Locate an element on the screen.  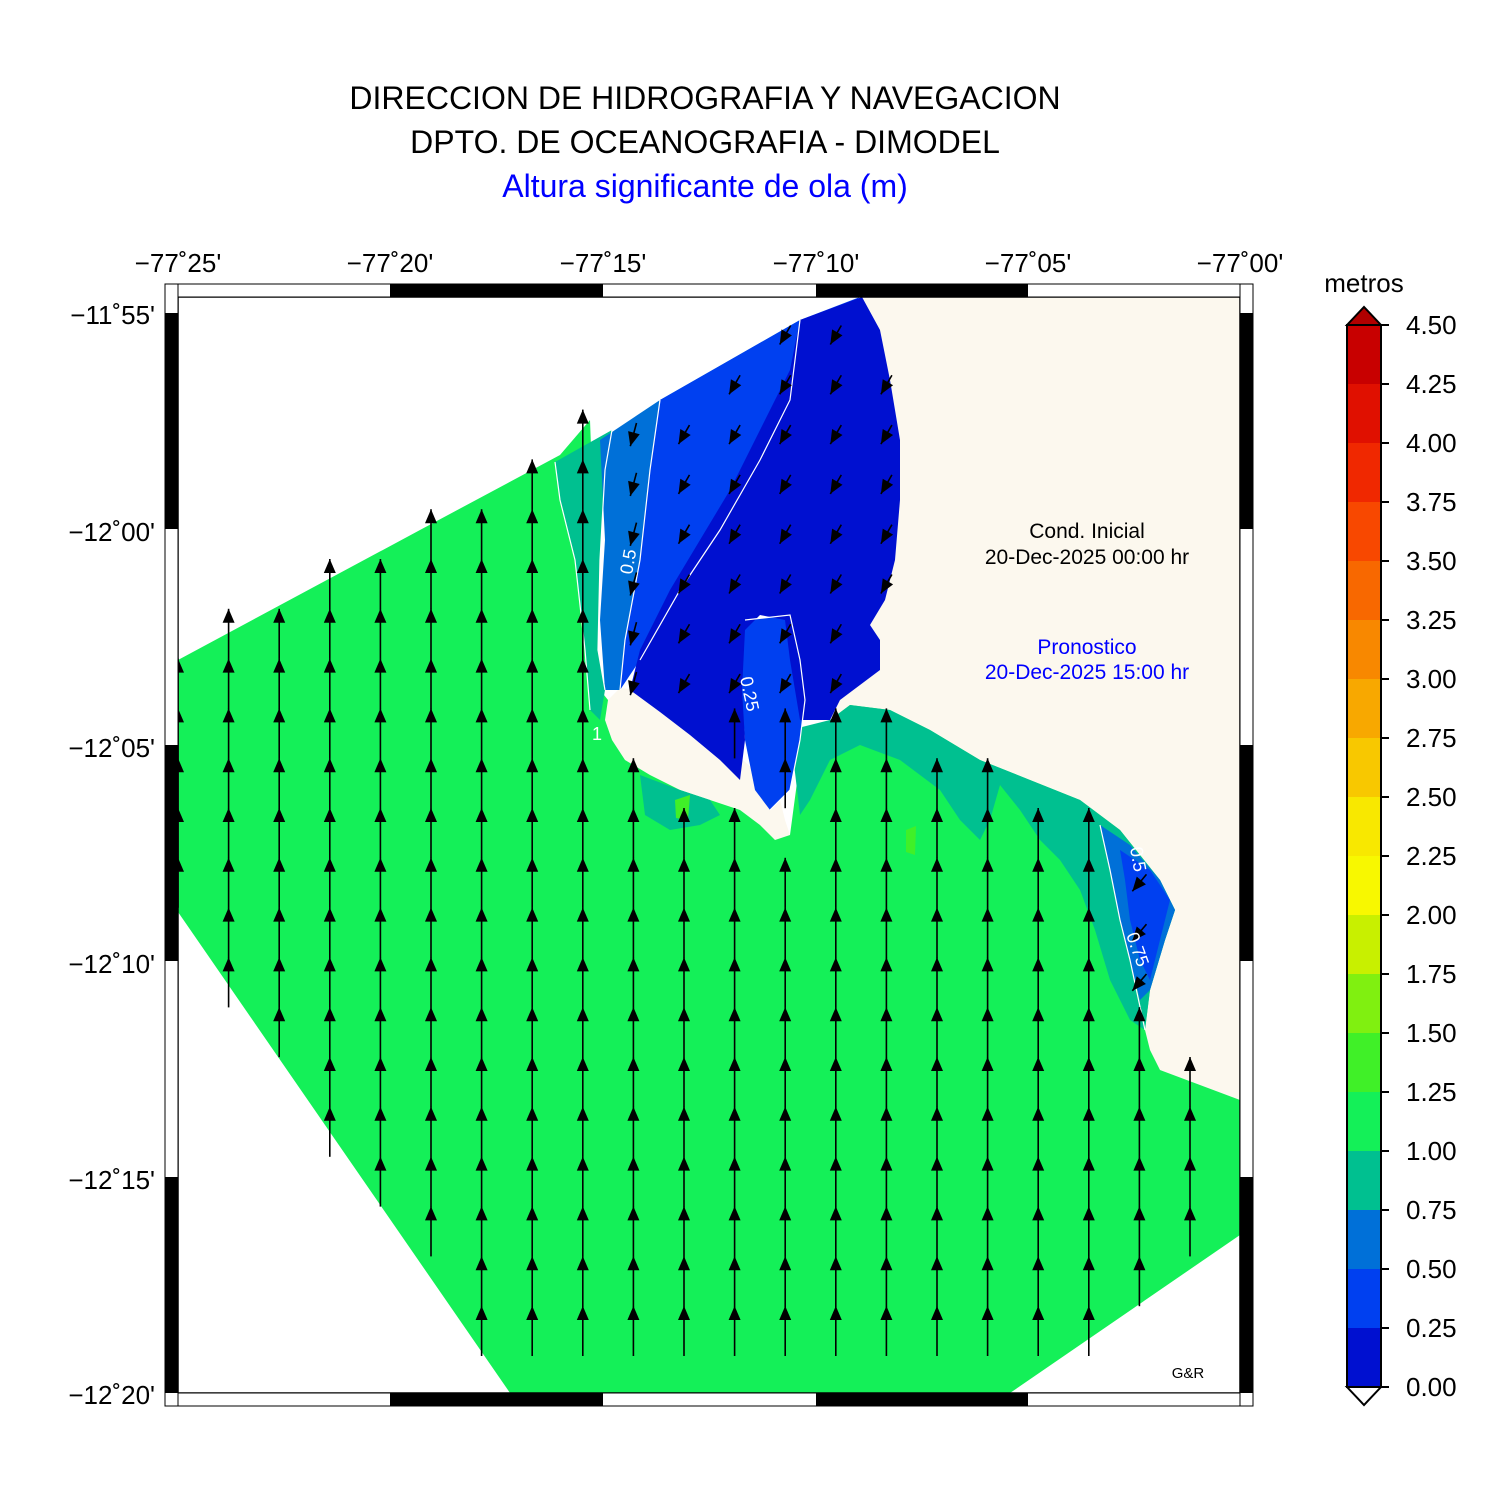
colorbar is located at coordinates (1366, 856).